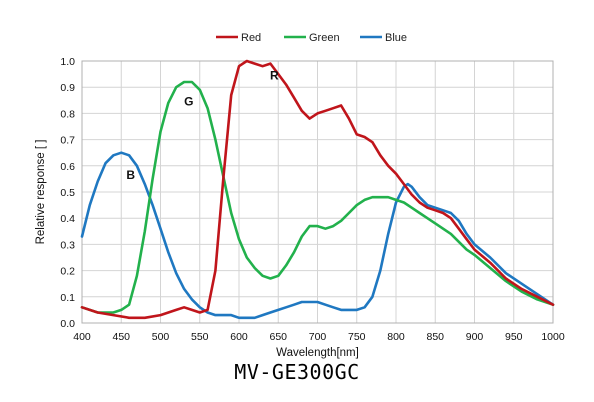 The width and height of the screenshot is (594, 402). I want to click on x-tick-label: 900, so click(475, 337).